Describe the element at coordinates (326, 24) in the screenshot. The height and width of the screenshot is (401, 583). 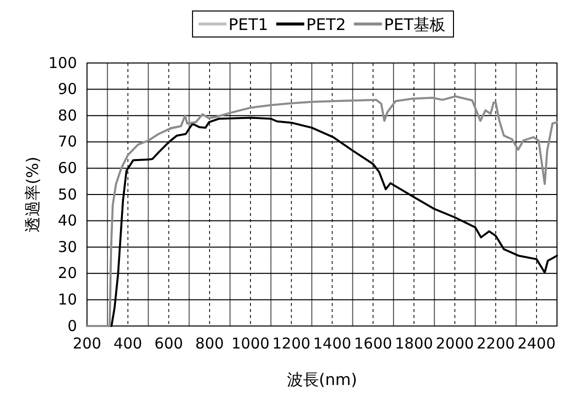
I see `legend-label: PET2` at that location.